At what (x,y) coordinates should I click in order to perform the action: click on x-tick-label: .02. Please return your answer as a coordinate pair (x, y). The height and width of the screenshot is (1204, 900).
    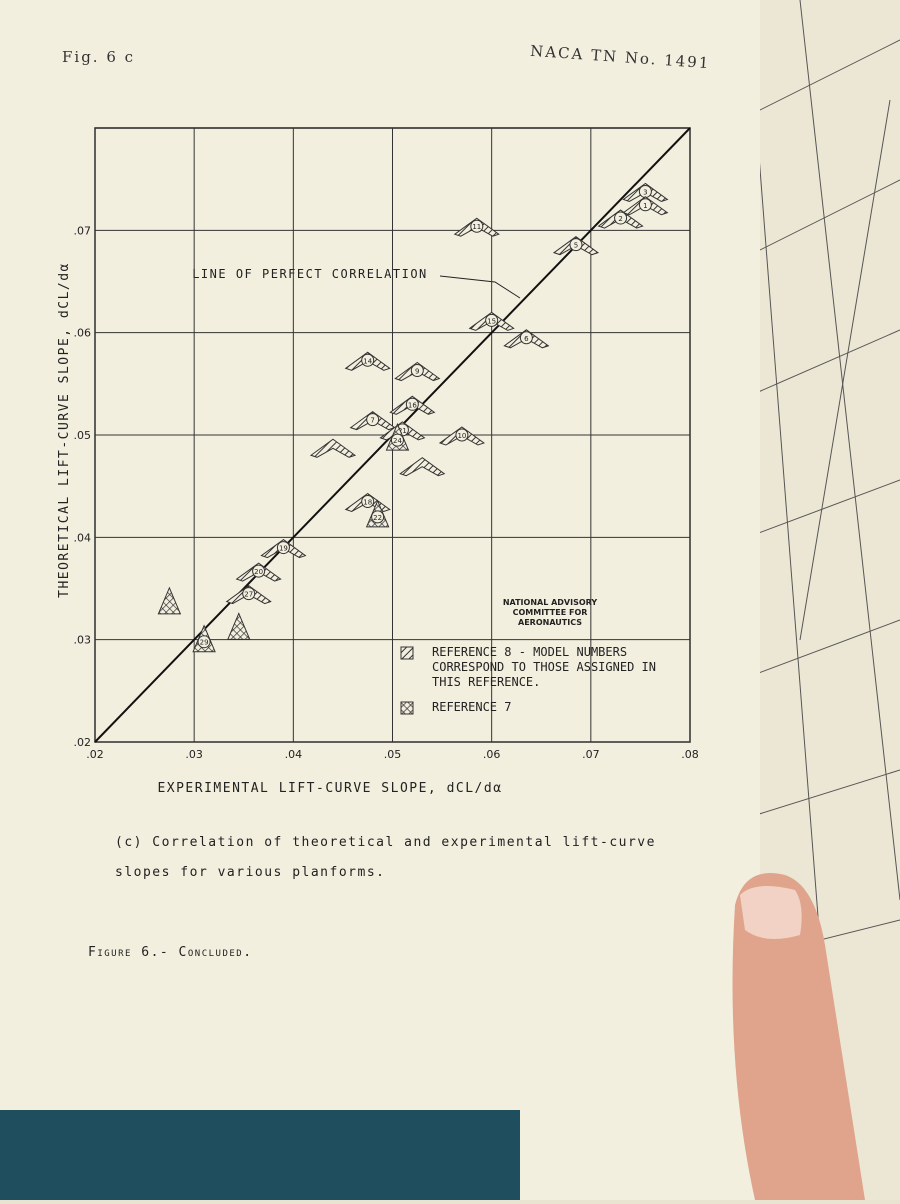
    Looking at the image, I should click on (95, 754).